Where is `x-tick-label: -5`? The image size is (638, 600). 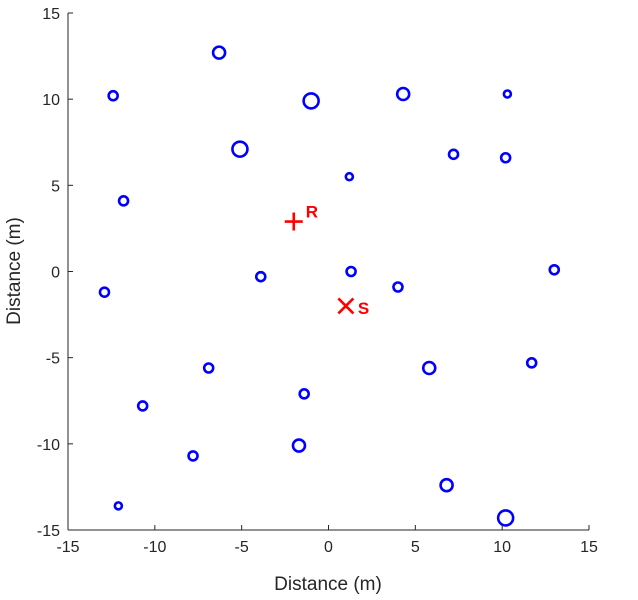
x-tick-label: -5 is located at coordinates (242, 547).